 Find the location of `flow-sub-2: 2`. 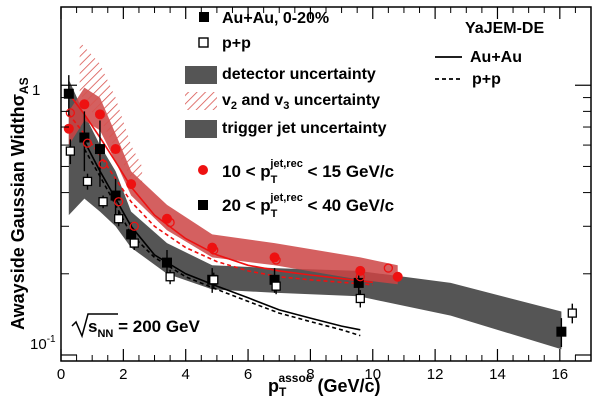

flow-sub-2: 2 is located at coordinates (234, 106).